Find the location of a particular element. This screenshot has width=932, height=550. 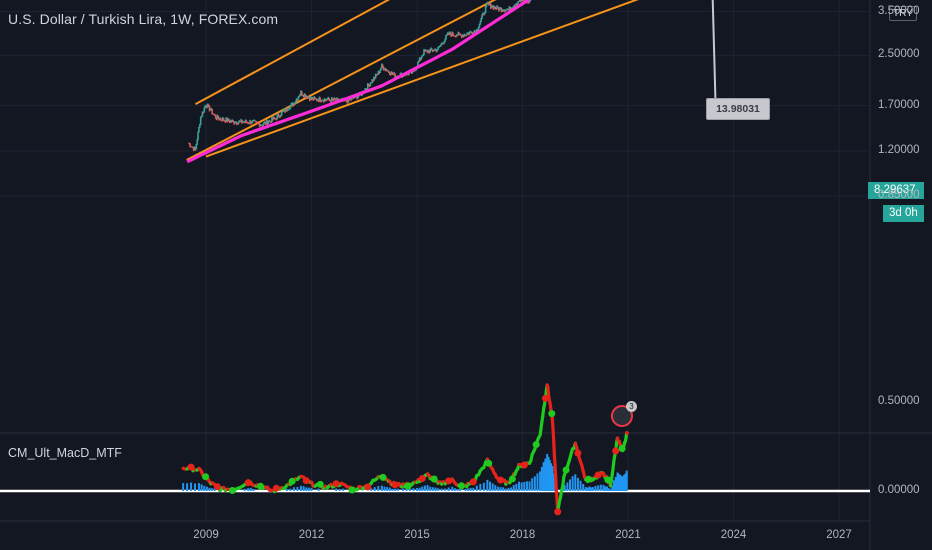

x-tick-label: 2018 is located at coordinates (522, 535).